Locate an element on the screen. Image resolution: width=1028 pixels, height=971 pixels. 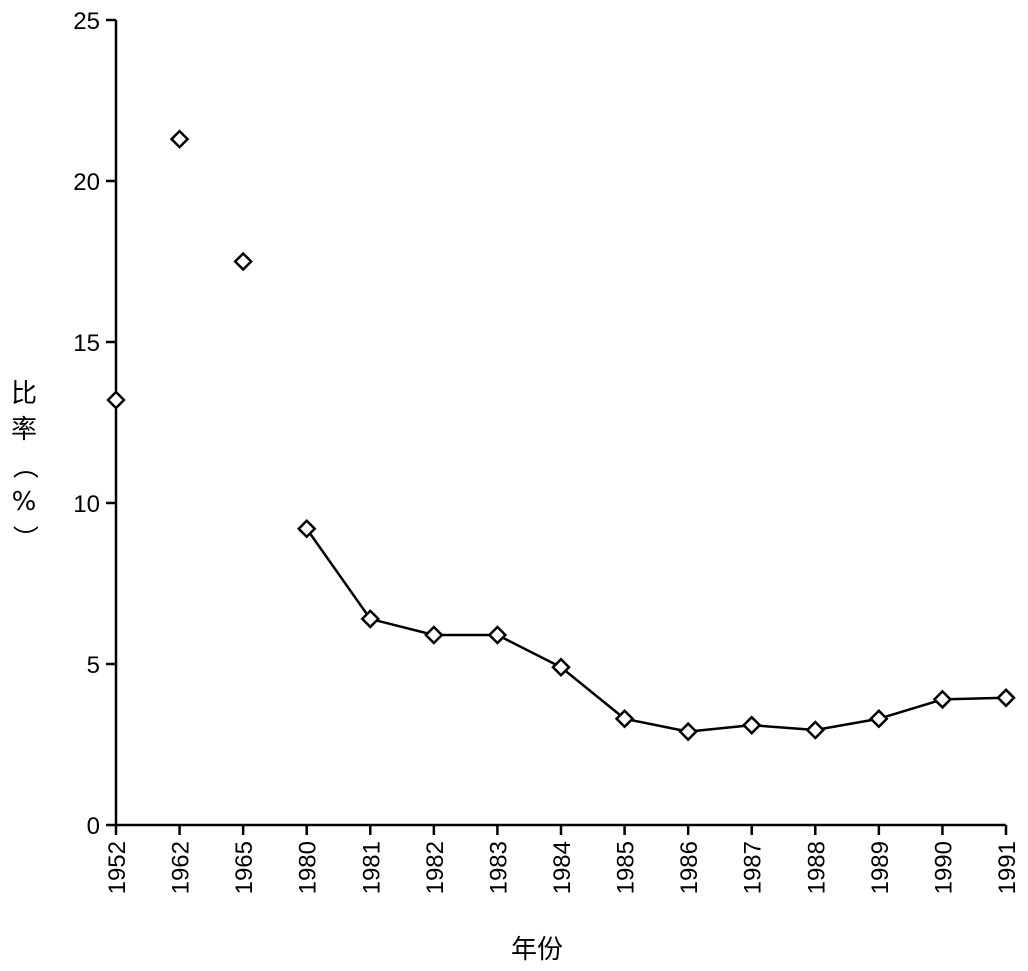
x-tick-label: 1982 is located at coordinates (435, 867).